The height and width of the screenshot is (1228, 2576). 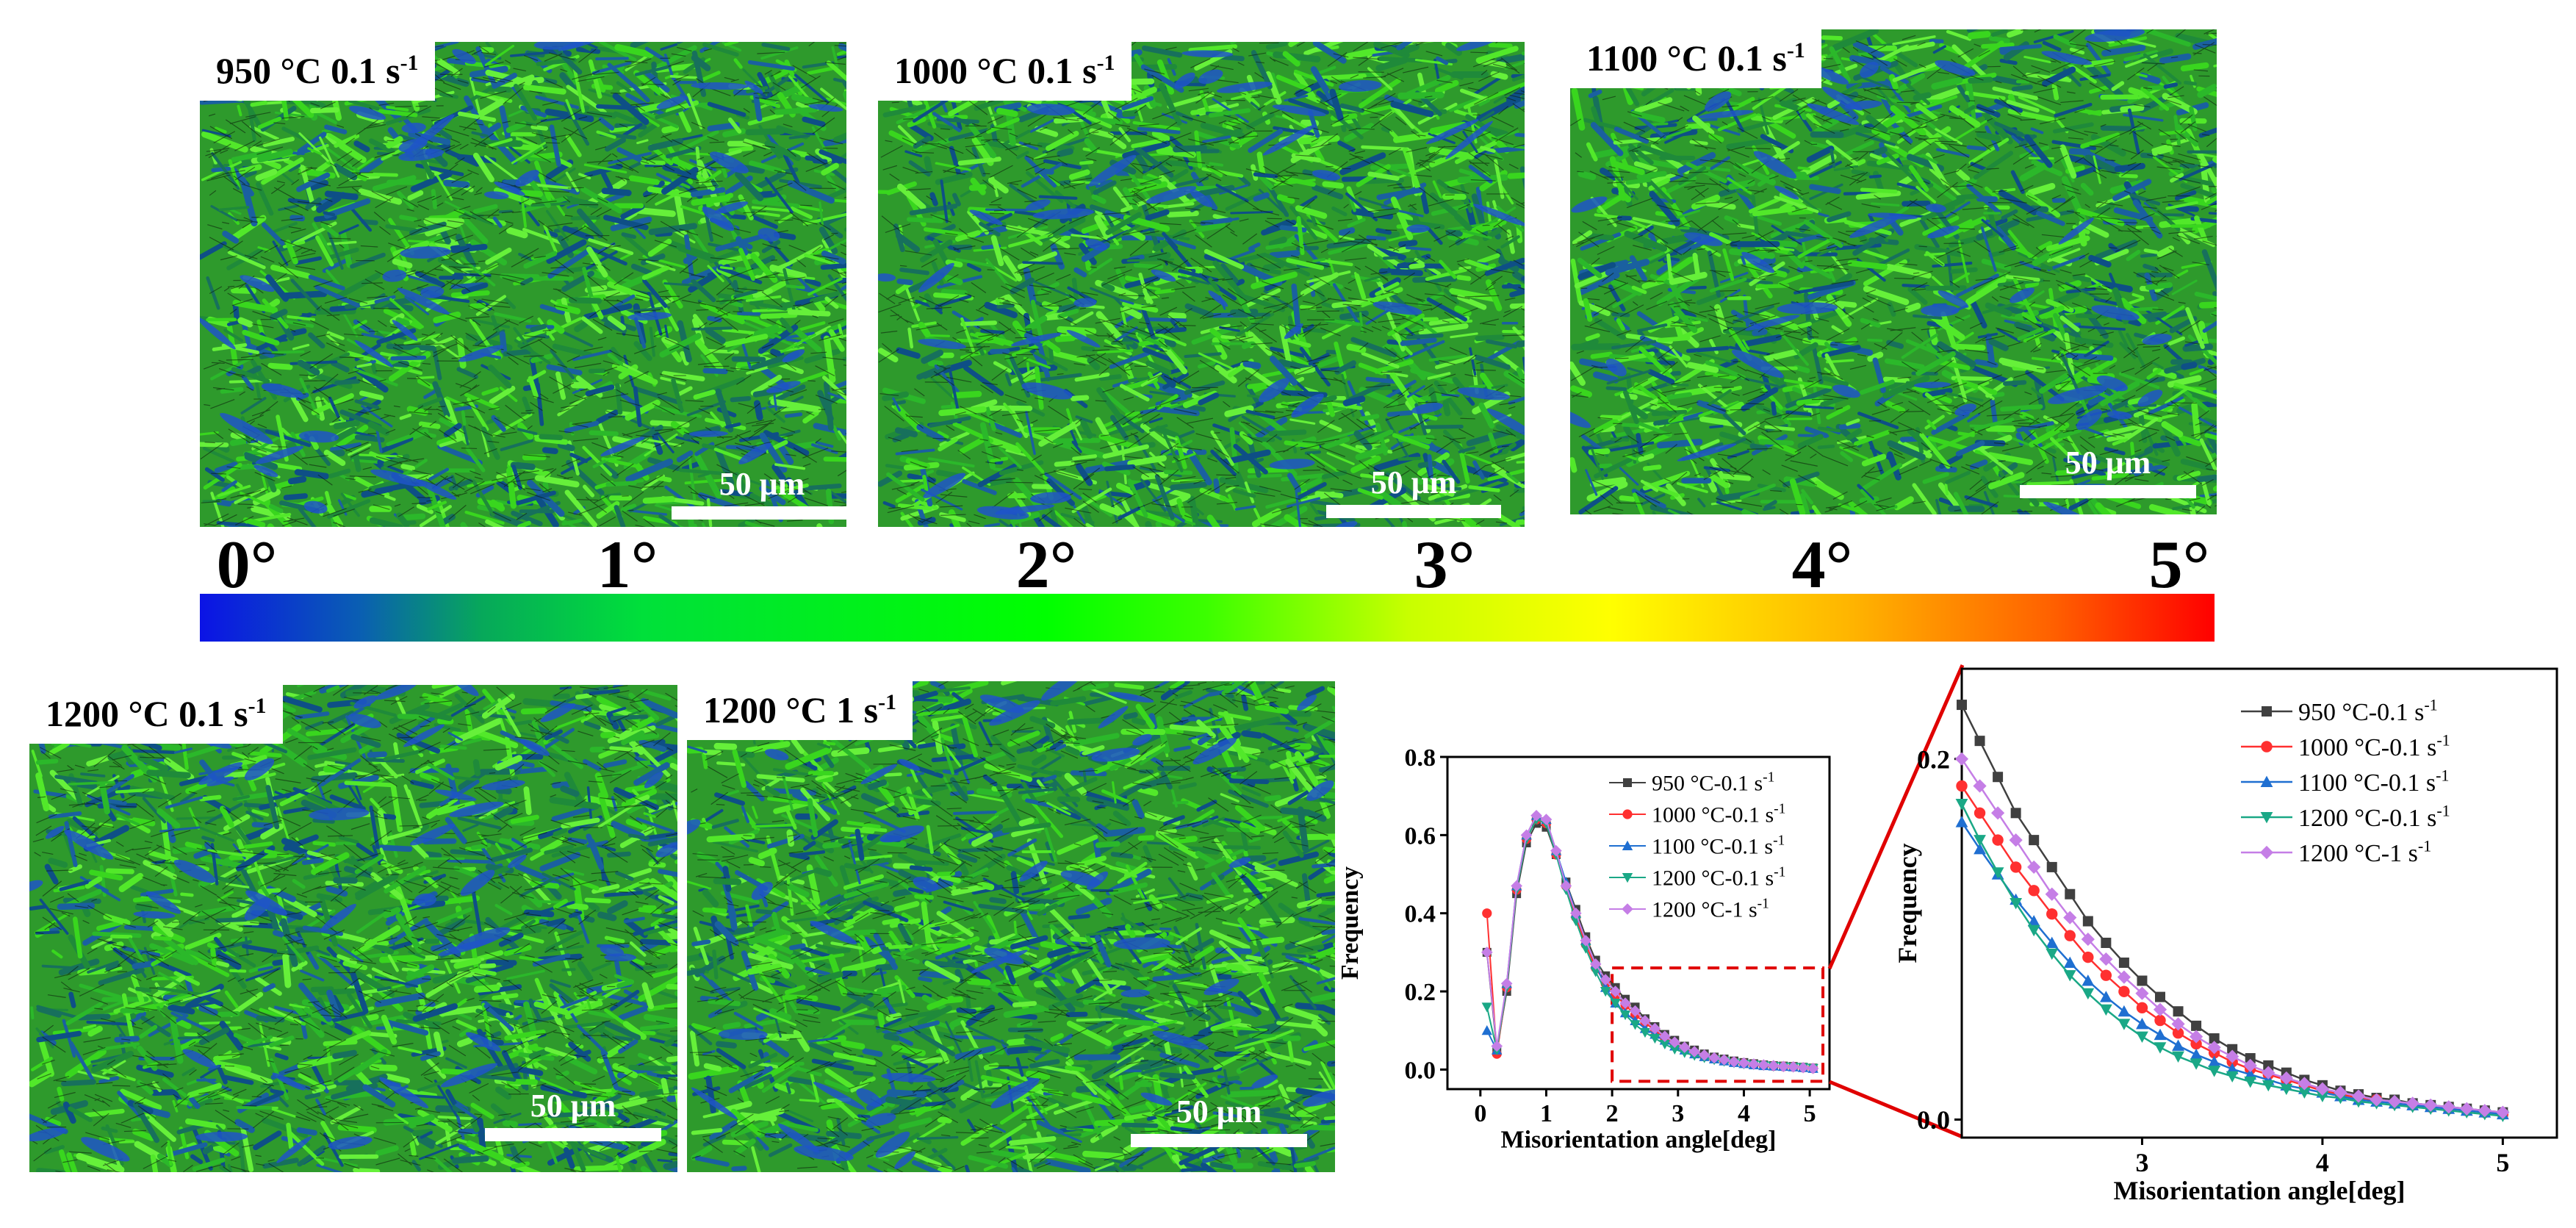 I want to click on grain-layer, so click(x=523, y=284).